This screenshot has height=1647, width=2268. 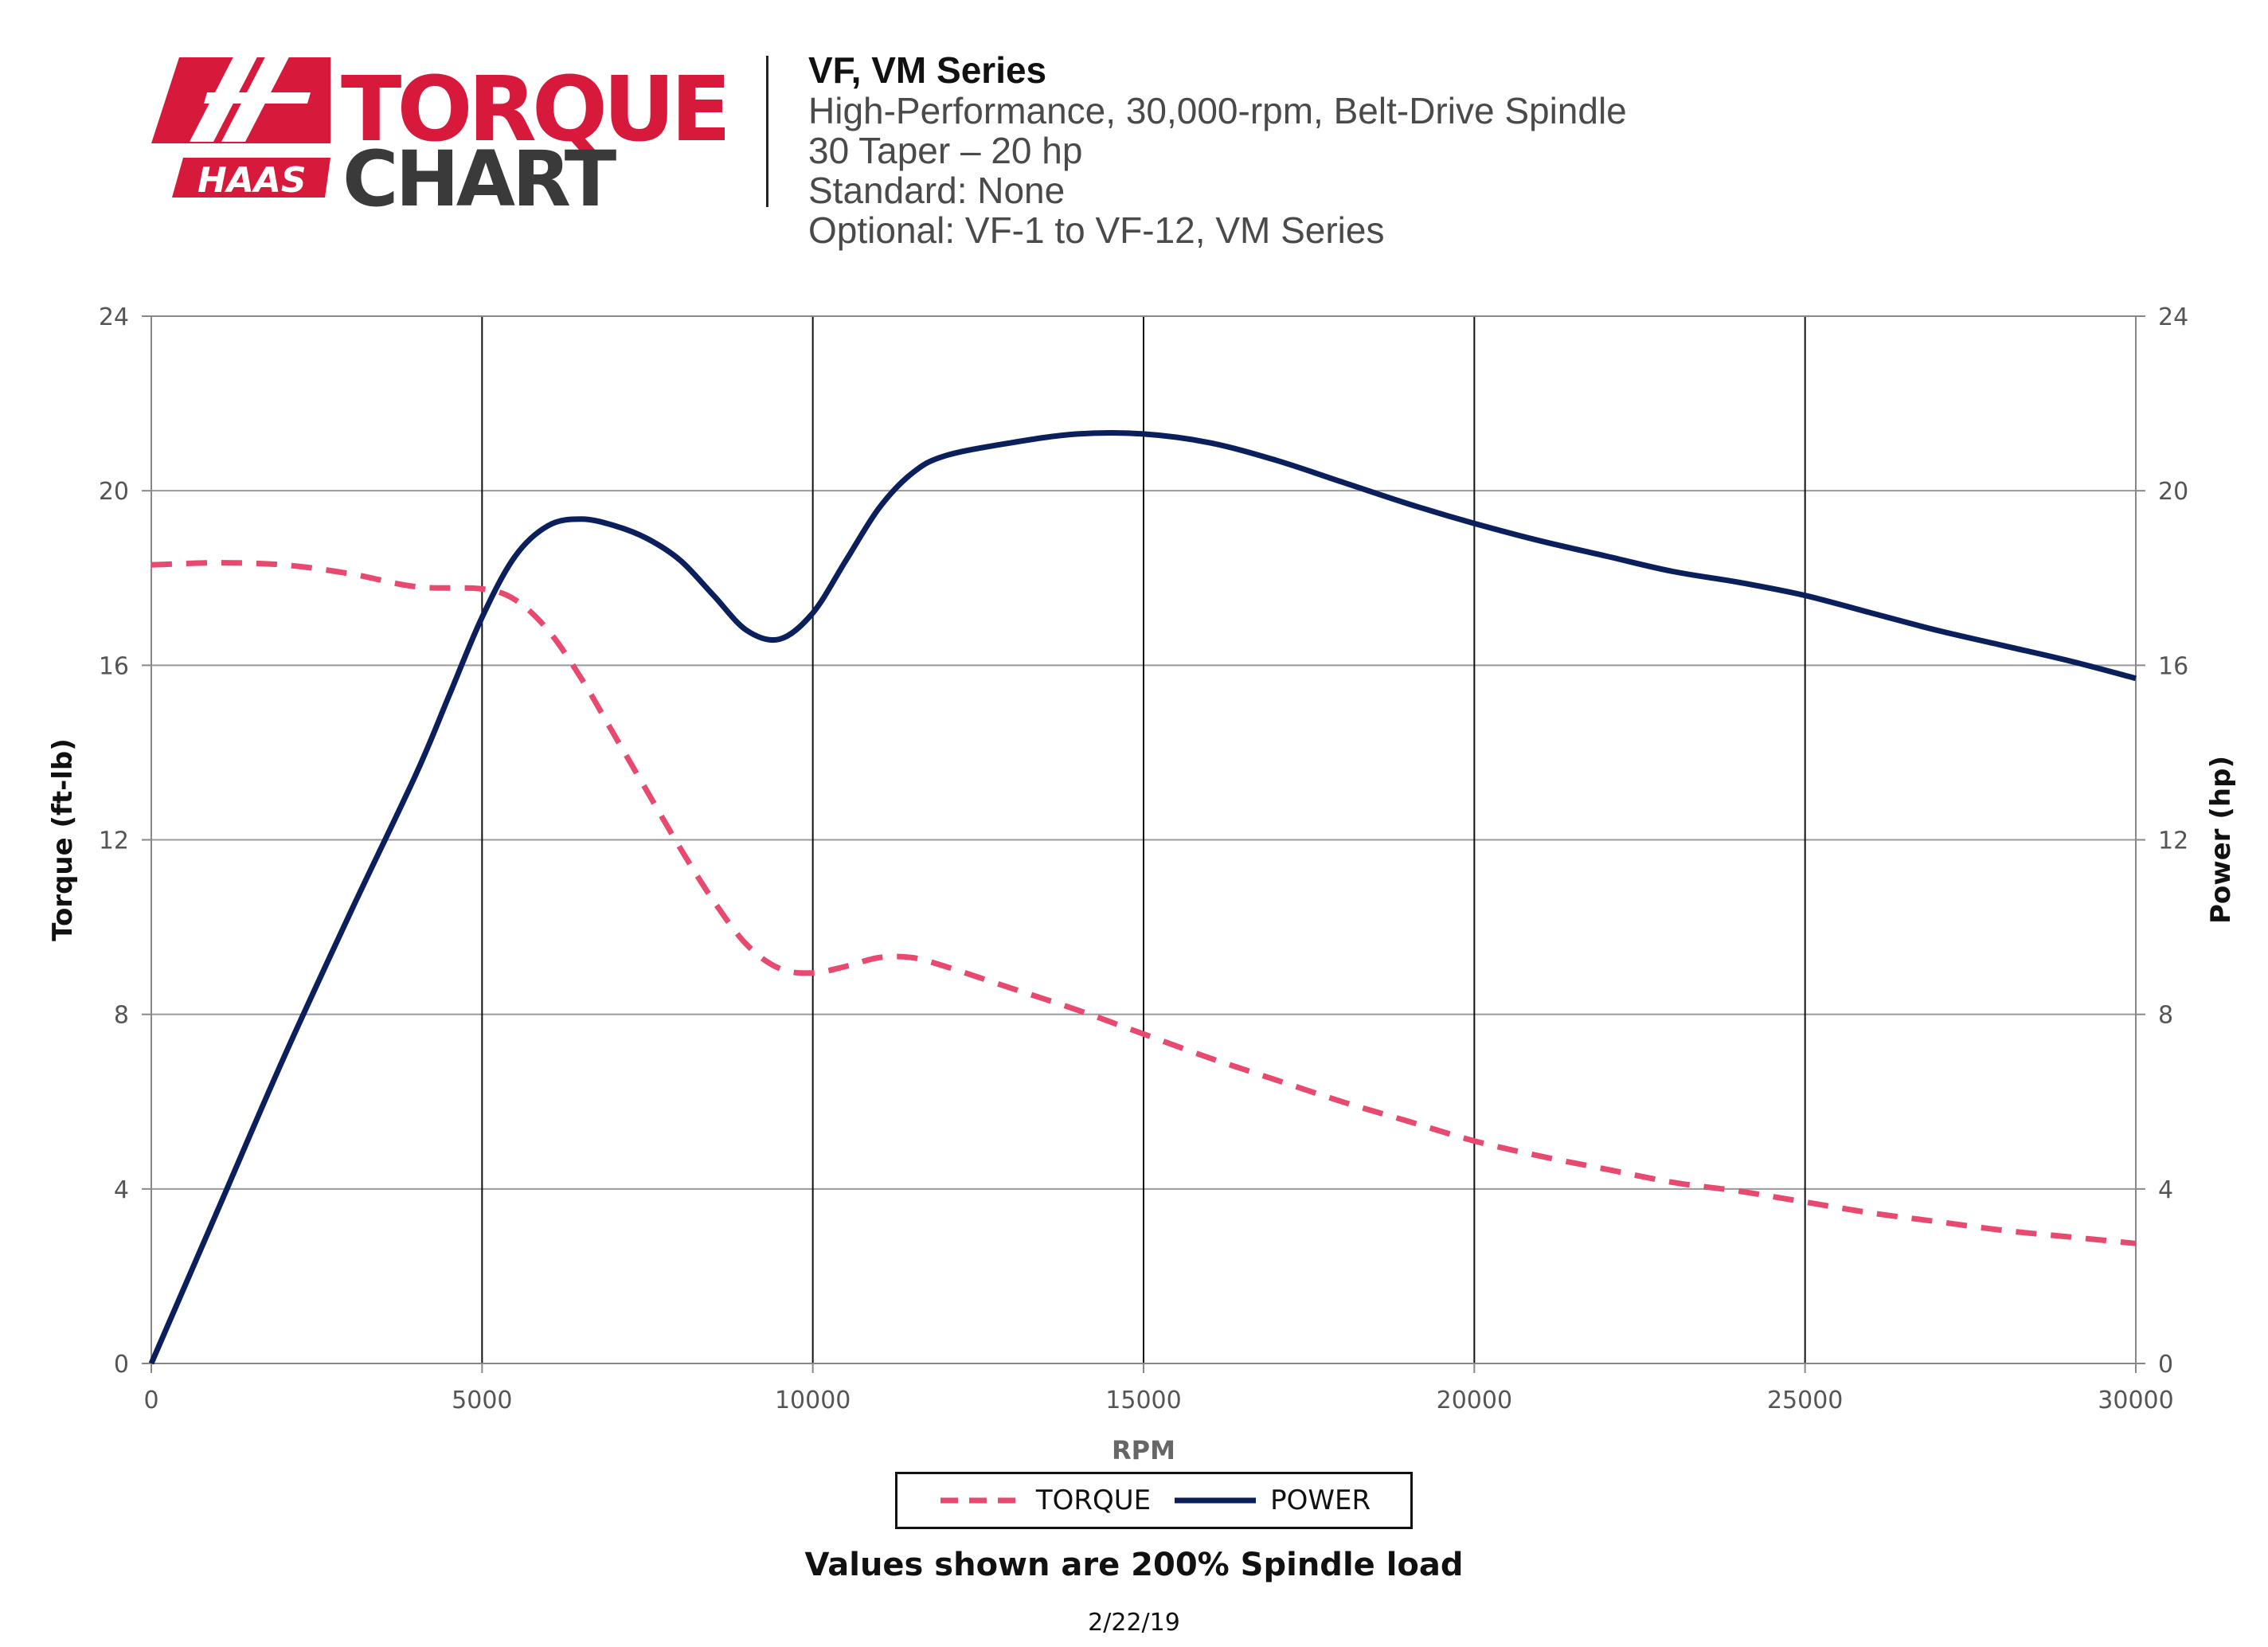 What do you see at coordinates (121, 1016) in the screenshot?
I see `y-tick-label-left: 8` at bounding box center [121, 1016].